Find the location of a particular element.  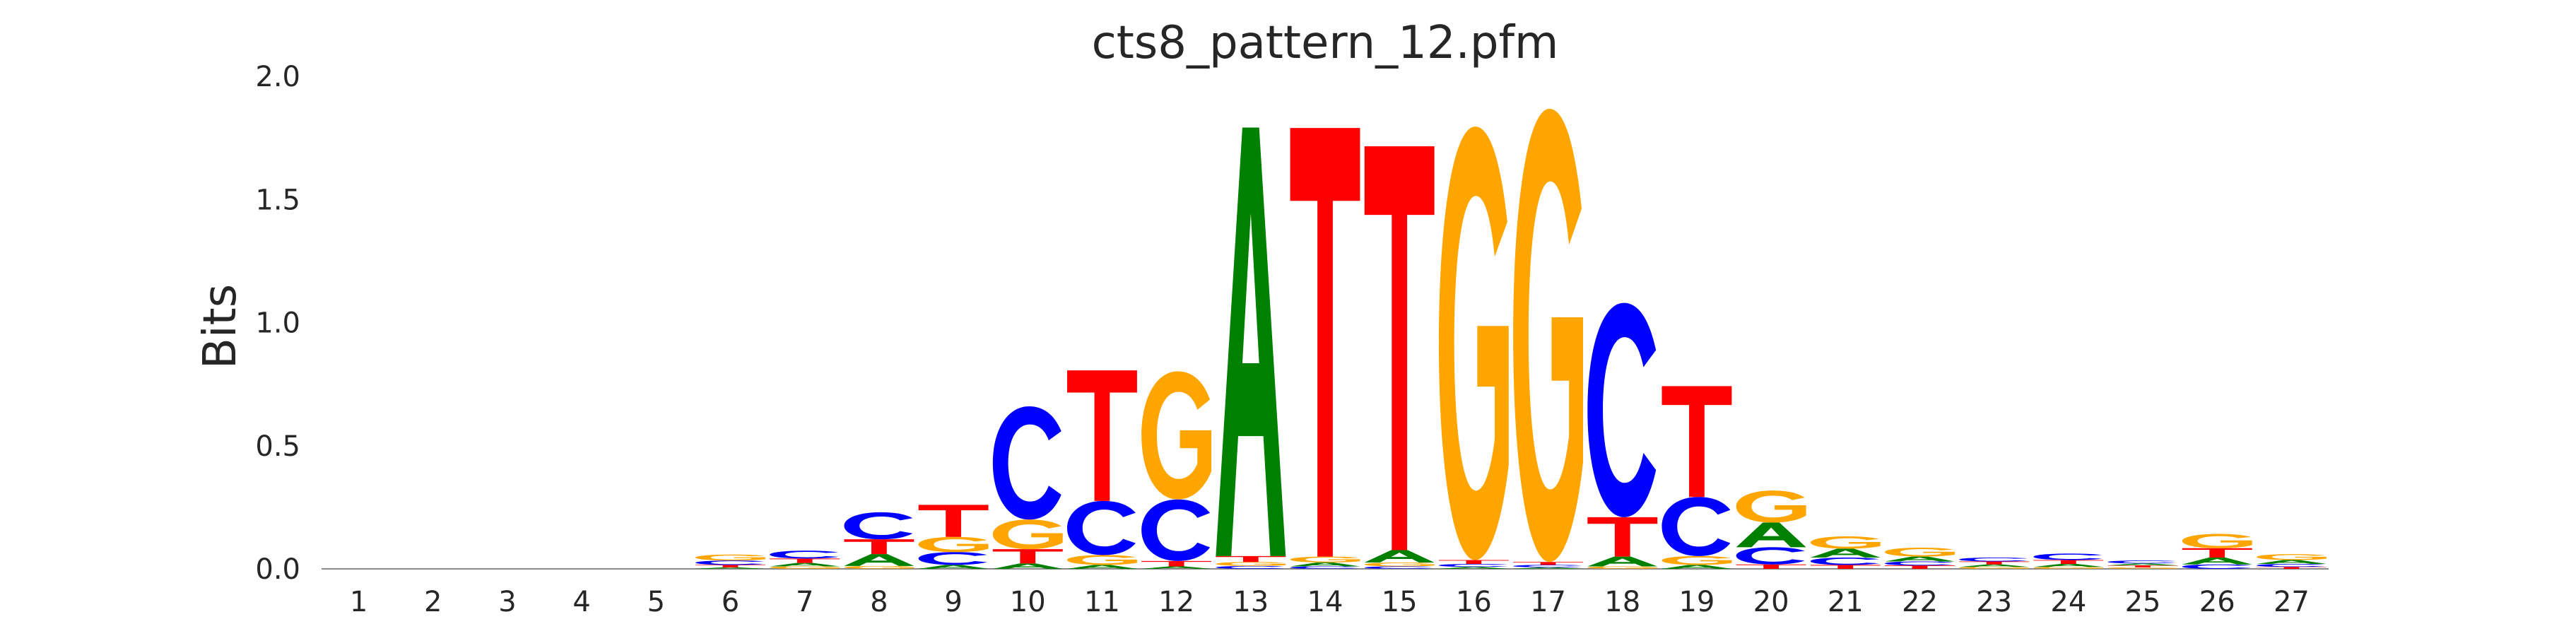

x-tick-label: 20 is located at coordinates (1771, 602).